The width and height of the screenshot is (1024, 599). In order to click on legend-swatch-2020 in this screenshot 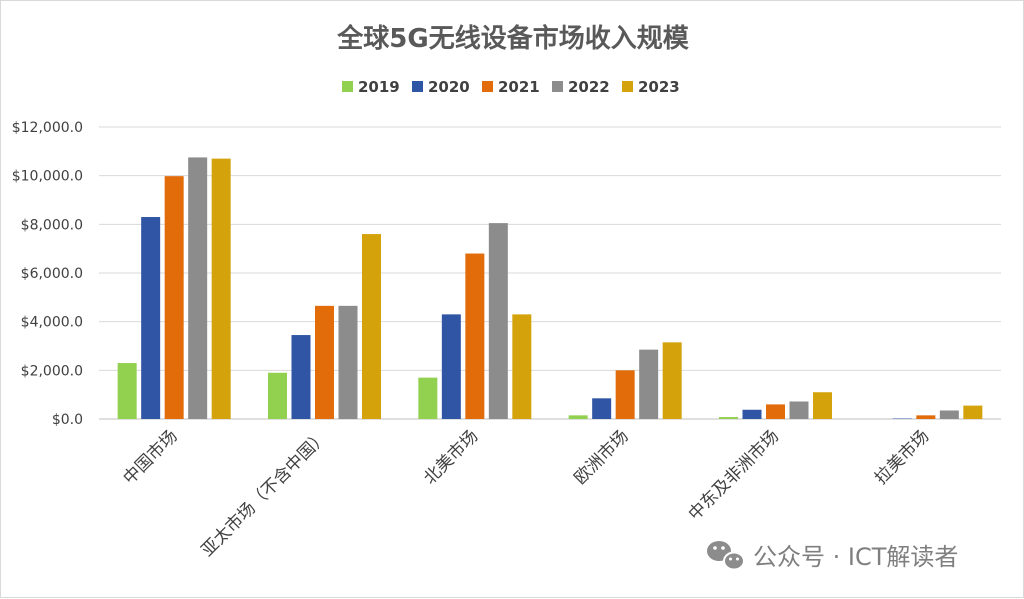, I will do `click(417, 86)`.